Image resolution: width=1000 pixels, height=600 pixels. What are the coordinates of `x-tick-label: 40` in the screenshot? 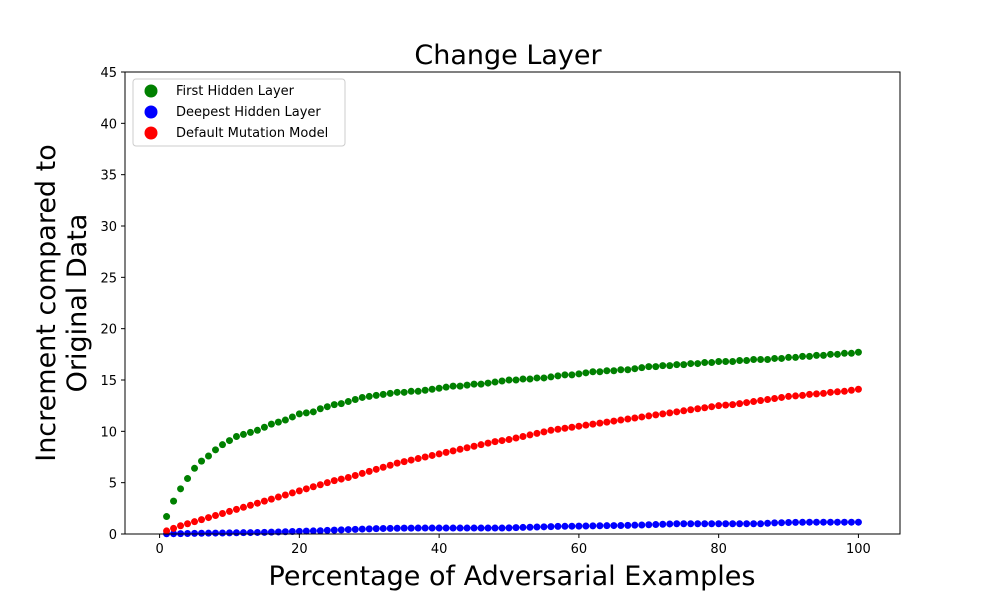 It's located at (439, 549).